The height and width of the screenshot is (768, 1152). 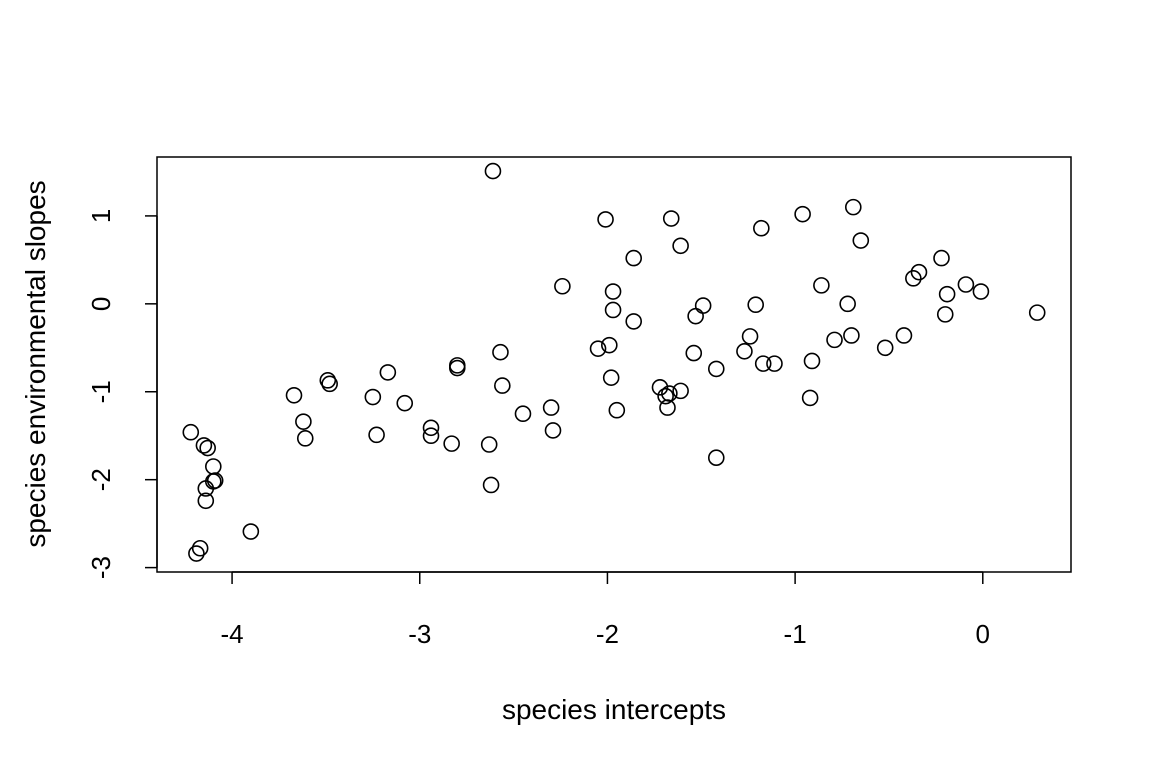 What do you see at coordinates (607, 634) in the screenshot?
I see `x-tick-label: -2` at bounding box center [607, 634].